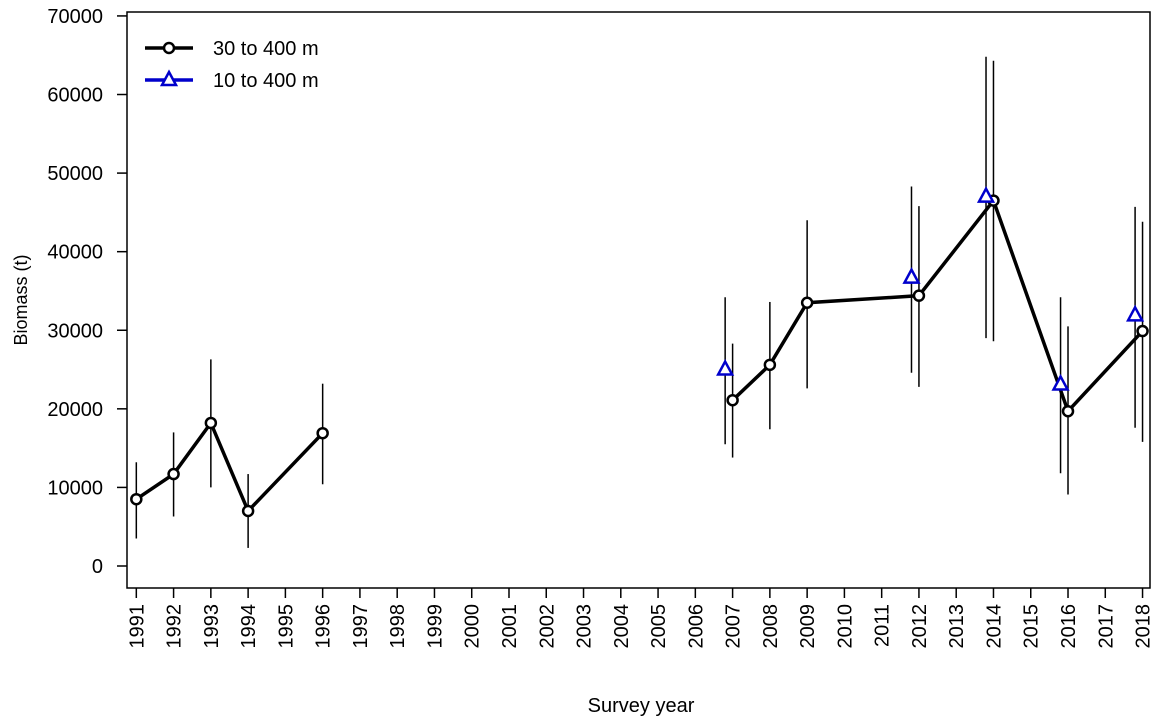 Image resolution: width=1155 pixels, height=722 pixels. Describe the element at coordinates (547, 626) in the screenshot. I see `x-tick-label: 2002` at that location.